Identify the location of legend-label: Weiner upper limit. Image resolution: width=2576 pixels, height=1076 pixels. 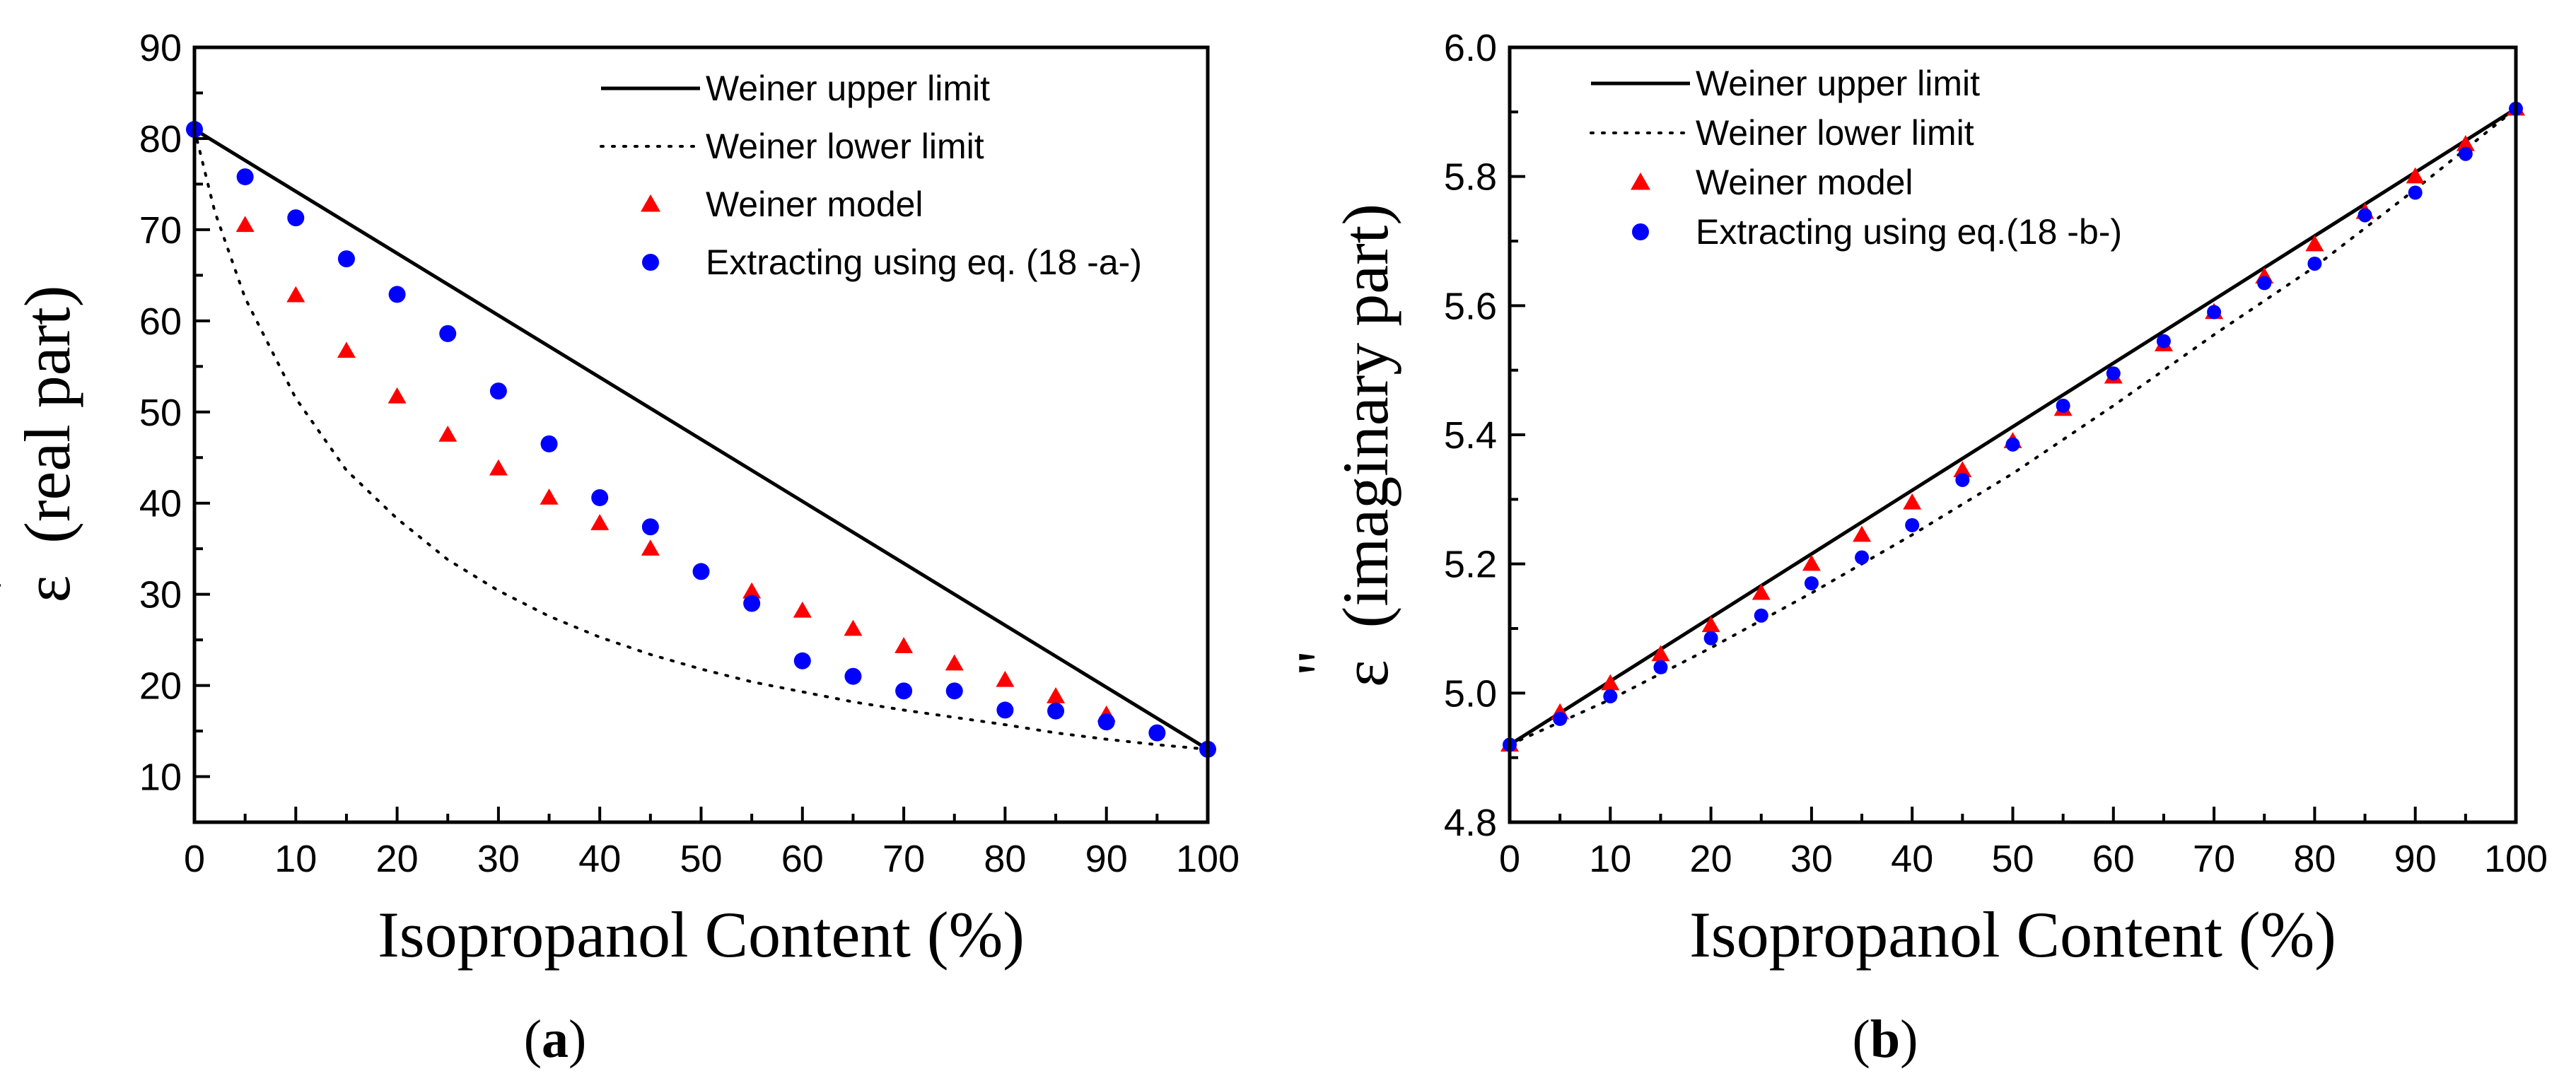
(1838, 83).